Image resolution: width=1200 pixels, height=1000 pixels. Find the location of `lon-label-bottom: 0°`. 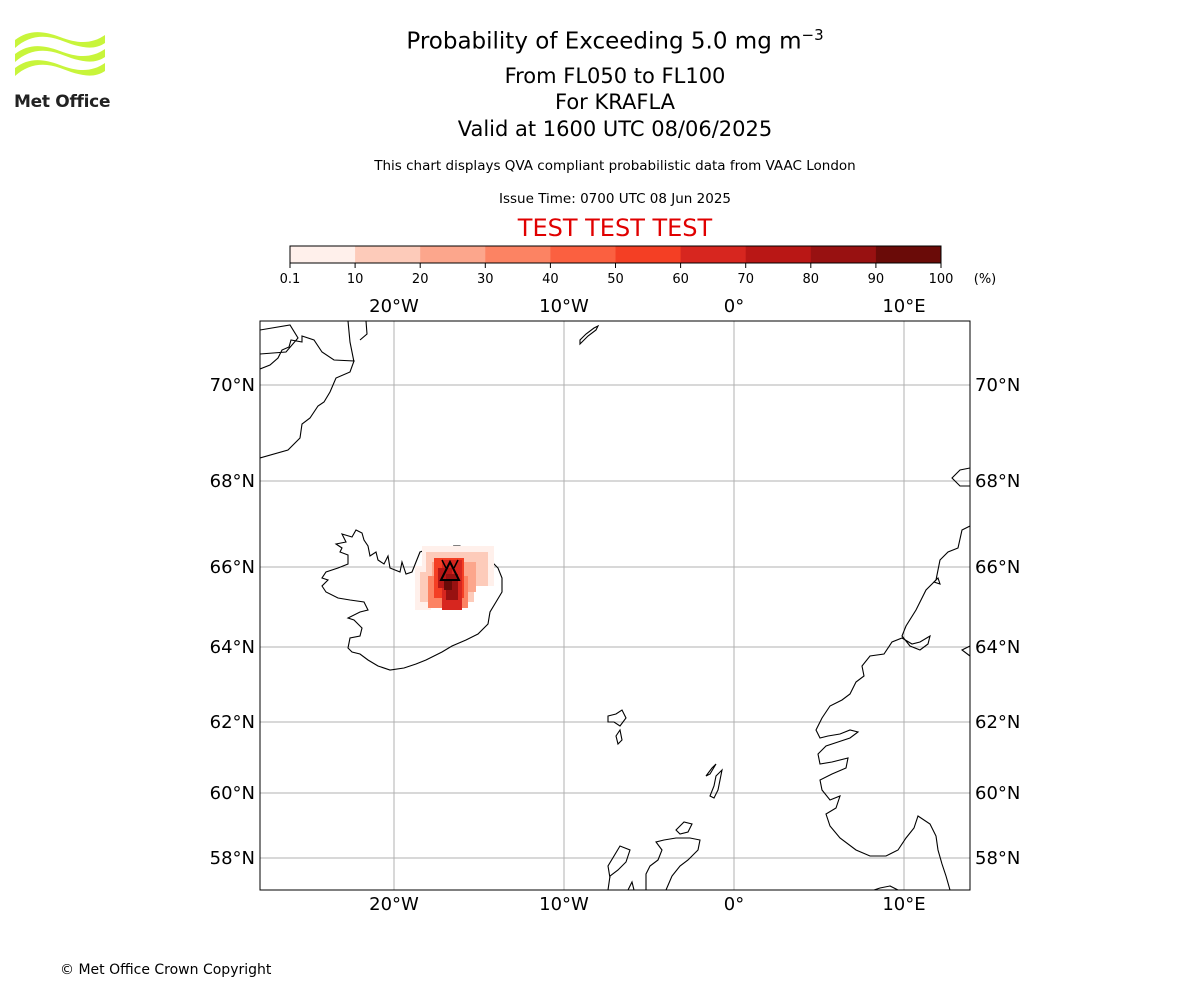

lon-label-bottom: 0° is located at coordinates (734, 904).